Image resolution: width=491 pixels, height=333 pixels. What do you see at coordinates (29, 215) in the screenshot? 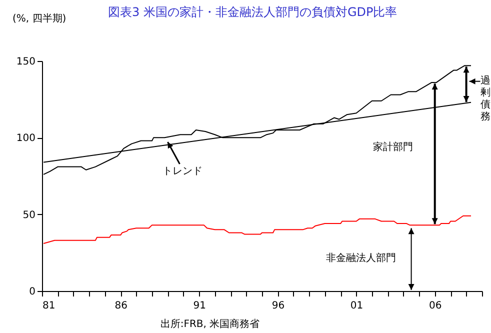
I see `y-tick-label: 50` at bounding box center [29, 215].